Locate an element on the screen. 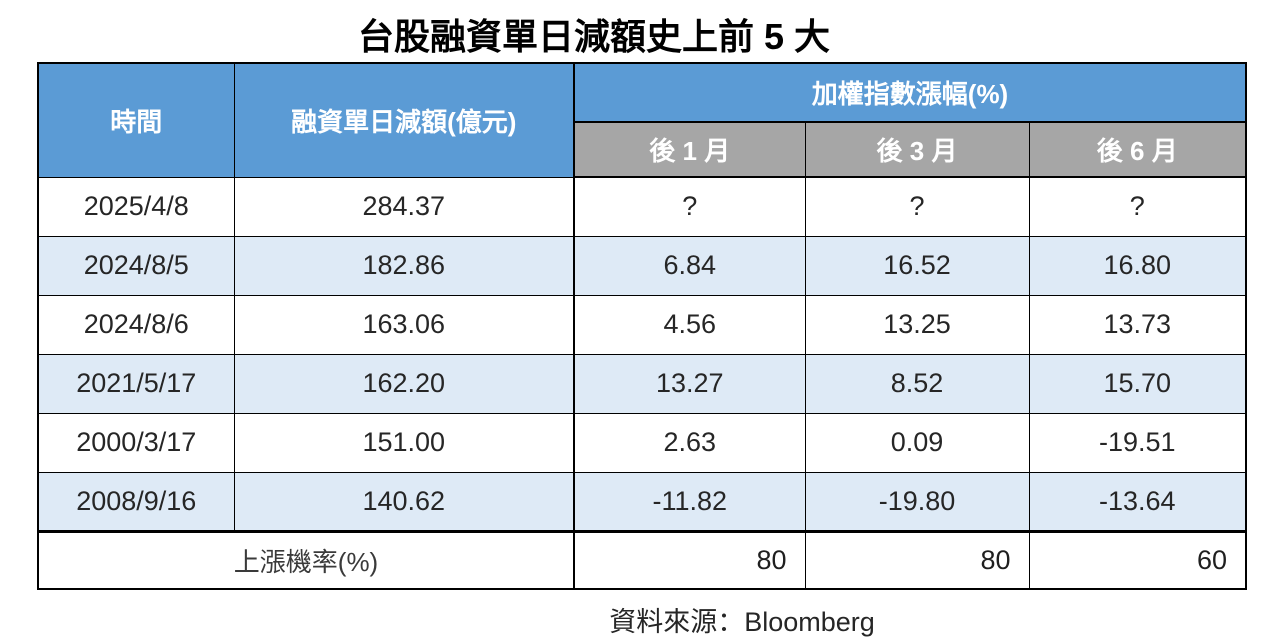  header-row-sub: 後 1 月 後 3 月 後 6 月 is located at coordinates (642, 149).